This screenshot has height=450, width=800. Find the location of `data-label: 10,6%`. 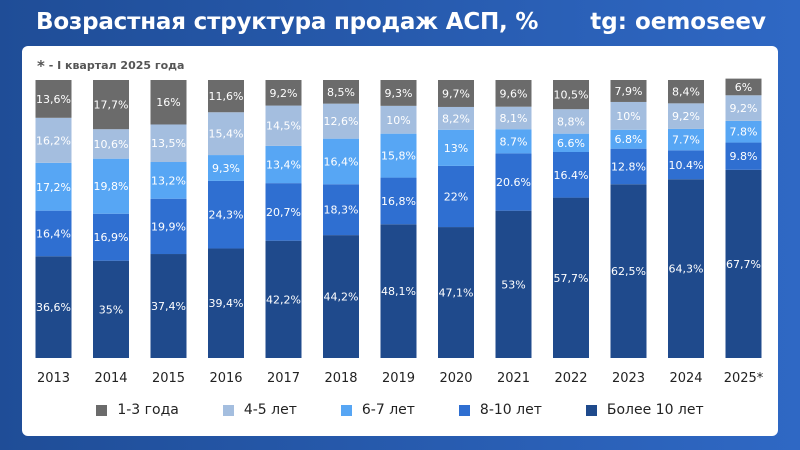

data-label: 10,6% is located at coordinates (111, 144).